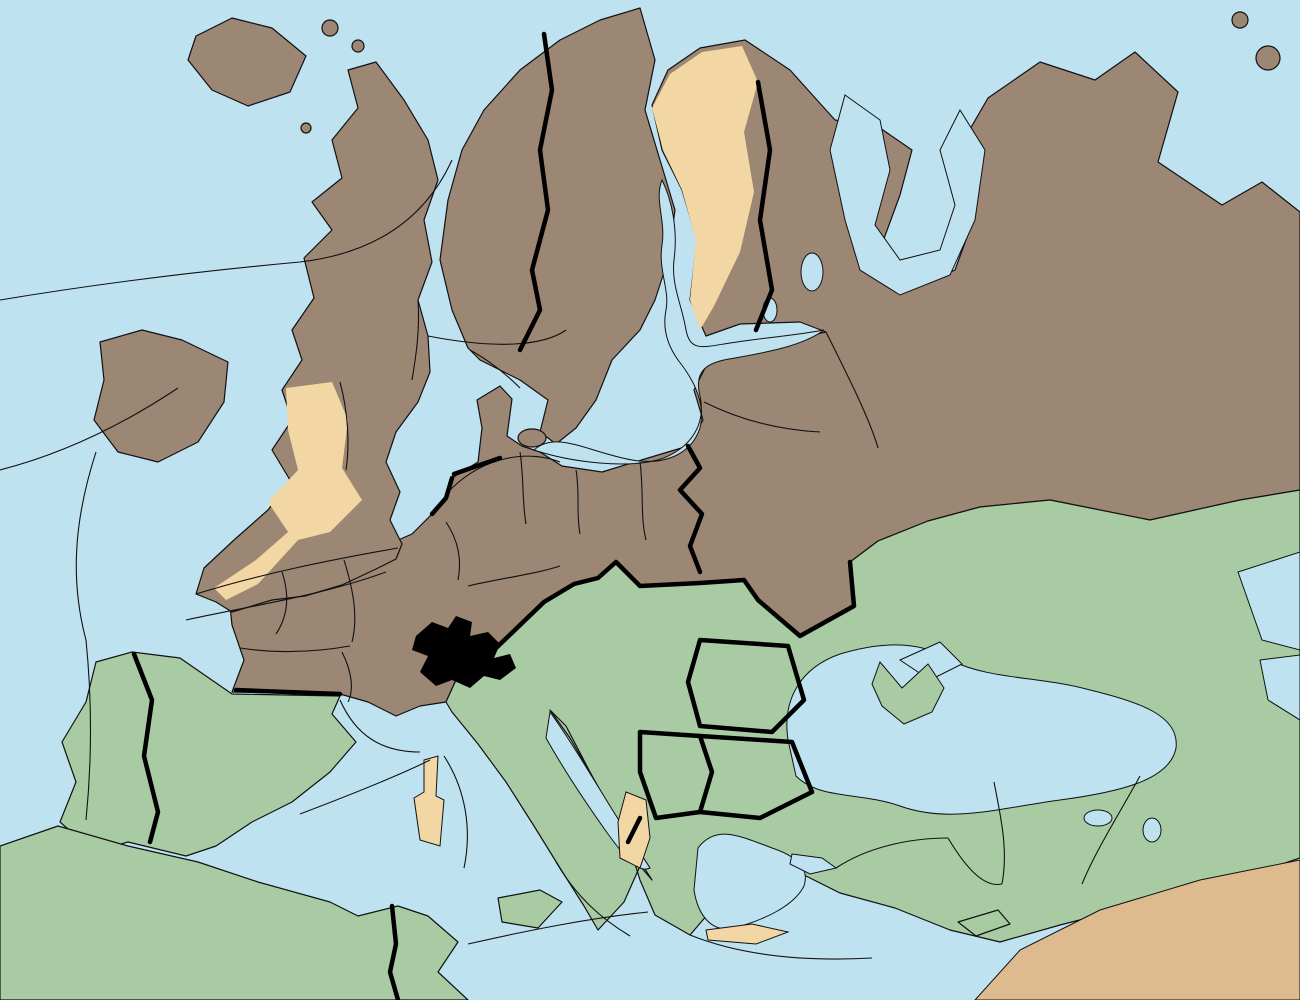  Describe the element at coordinates (908, 693) in the screenshot. I see `crimea-peninsula` at that location.